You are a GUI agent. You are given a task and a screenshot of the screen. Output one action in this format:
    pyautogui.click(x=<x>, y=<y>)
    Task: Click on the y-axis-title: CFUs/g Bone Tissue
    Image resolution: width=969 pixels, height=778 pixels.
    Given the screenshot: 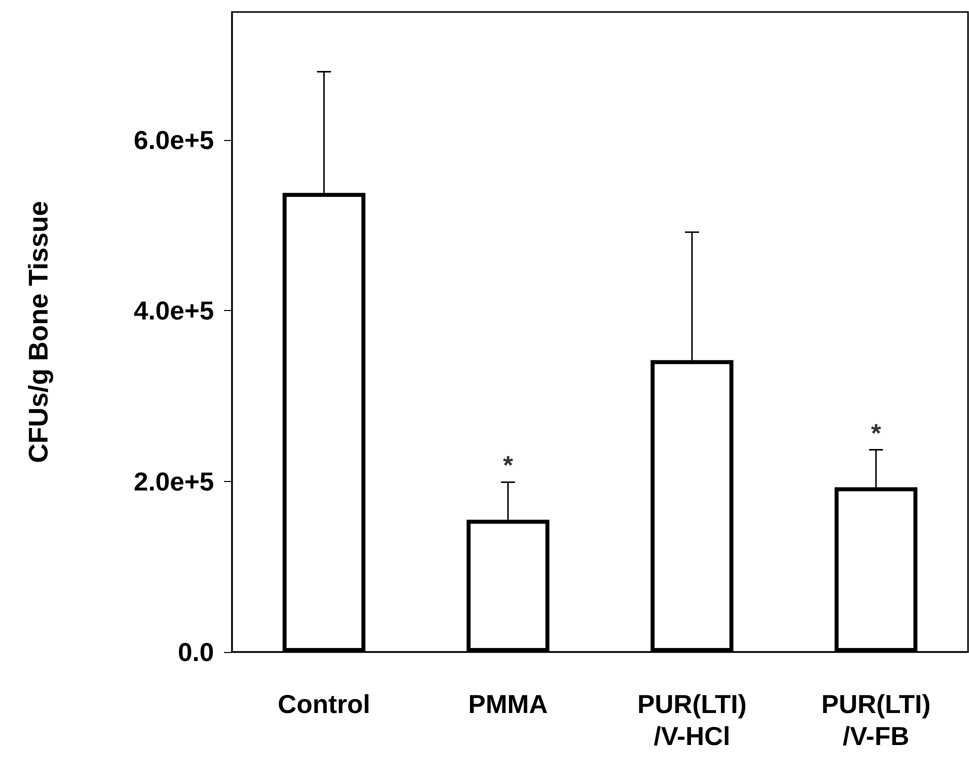 What is the action you would take?
    pyautogui.click(x=39, y=332)
    